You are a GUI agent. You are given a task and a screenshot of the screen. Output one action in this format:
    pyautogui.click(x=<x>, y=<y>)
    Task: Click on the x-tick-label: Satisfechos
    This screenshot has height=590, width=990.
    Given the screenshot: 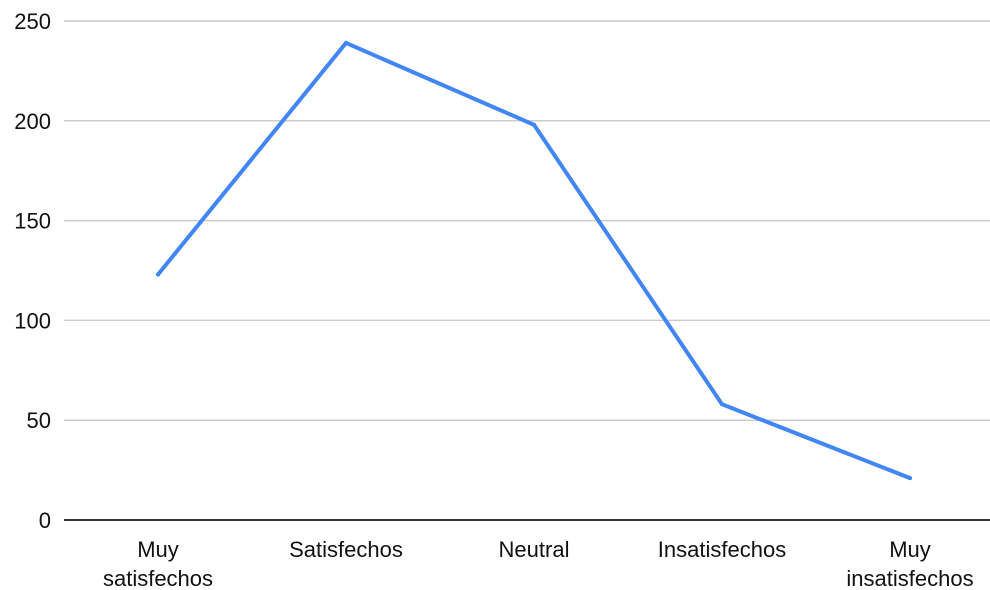 What is the action you would take?
    pyautogui.click(x=346, y=549)
    